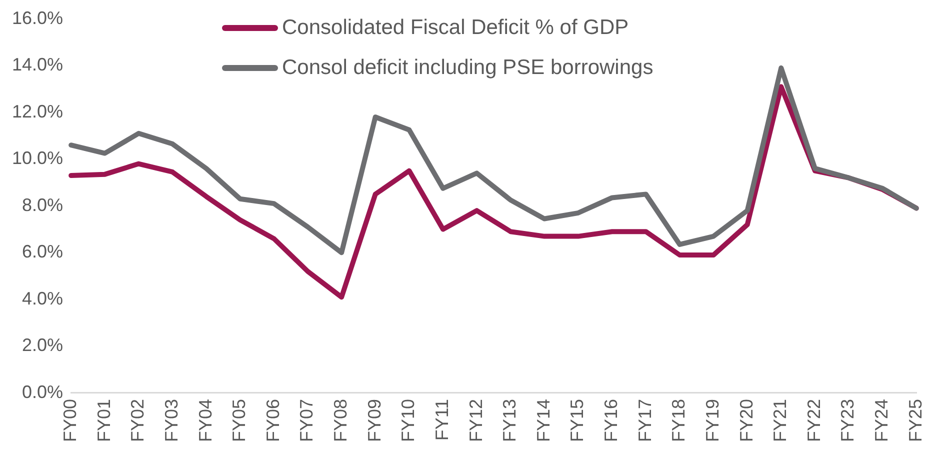  I want to click on y-tick-label: 12.0%, so click(38, 111).